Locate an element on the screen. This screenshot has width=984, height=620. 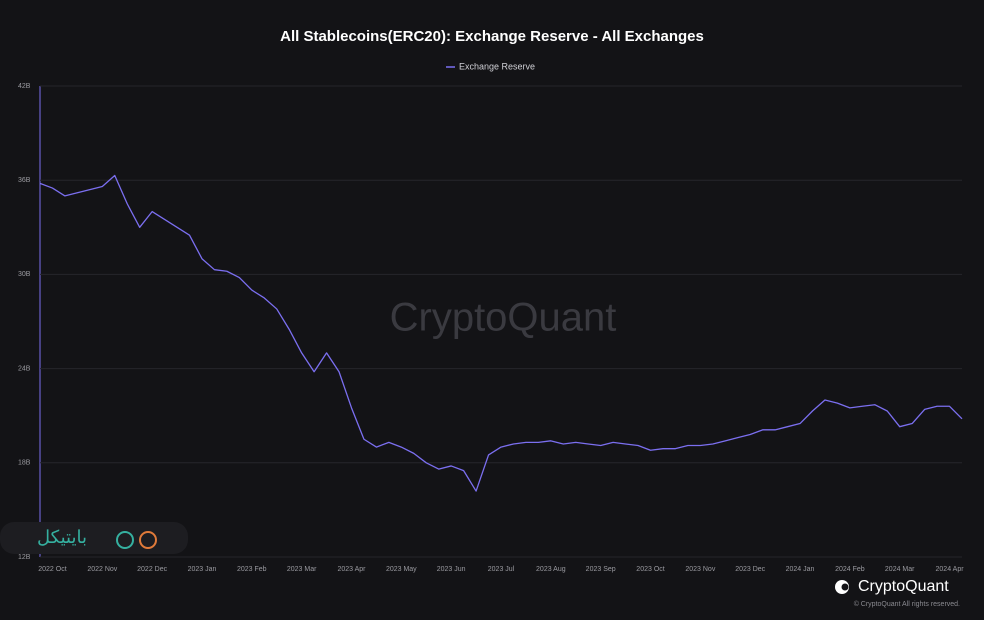
y-tick-label: 24B is located at coordinates (24, 368).